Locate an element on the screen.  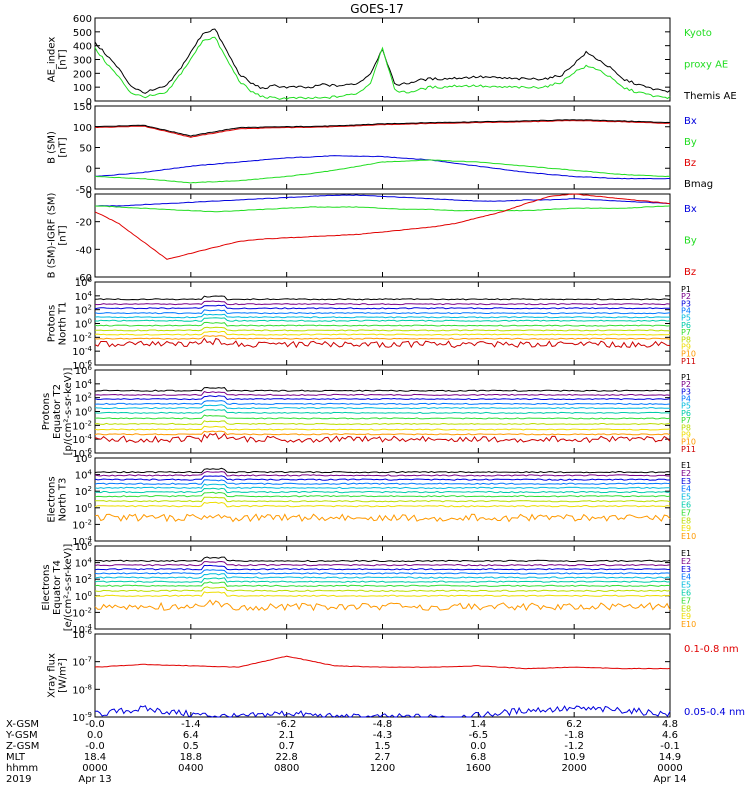
channel-legend: P8 is located at coordinates (686, 427).